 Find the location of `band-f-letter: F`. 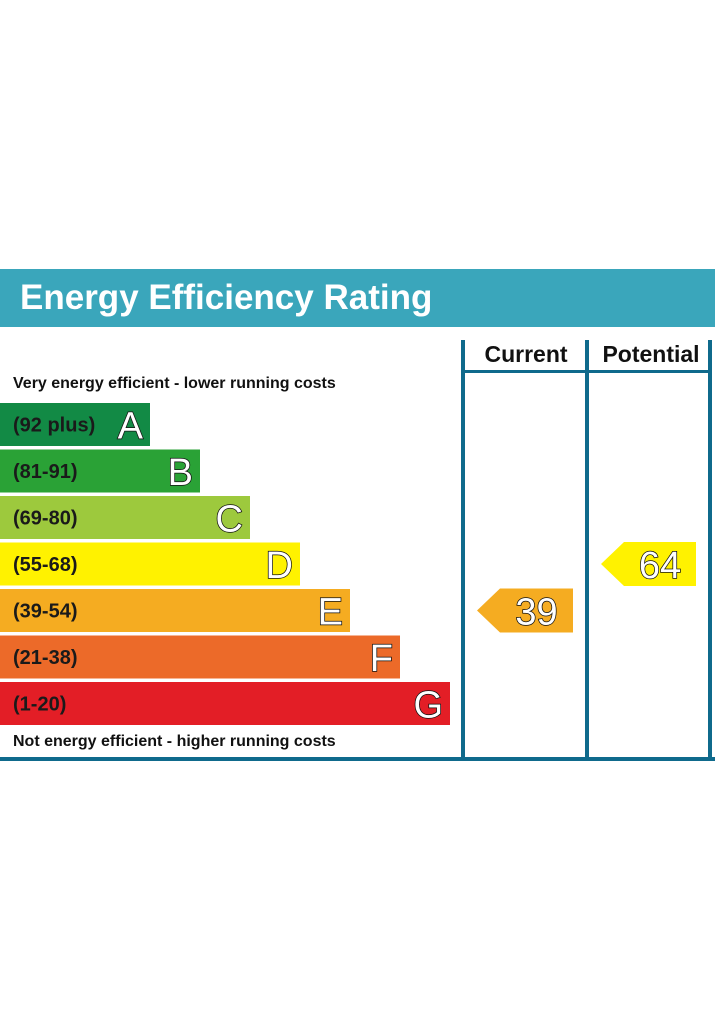

band-f-letter: F is located at coordinates (381, 659).